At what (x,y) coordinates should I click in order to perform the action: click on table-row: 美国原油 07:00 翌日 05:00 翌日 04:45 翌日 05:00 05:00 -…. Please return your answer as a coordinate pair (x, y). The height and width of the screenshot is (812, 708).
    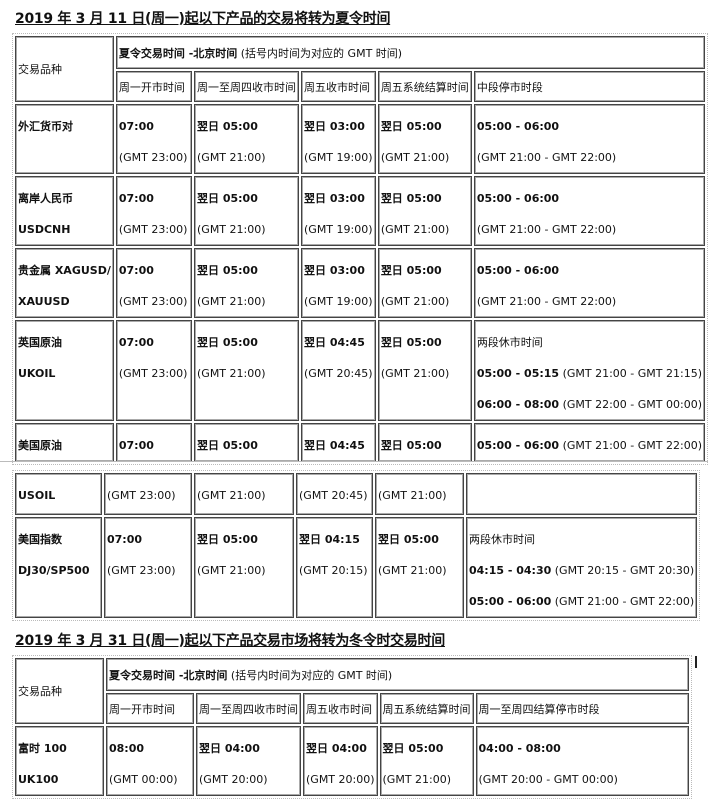
    Looking at the image, I should click on (360, 442).